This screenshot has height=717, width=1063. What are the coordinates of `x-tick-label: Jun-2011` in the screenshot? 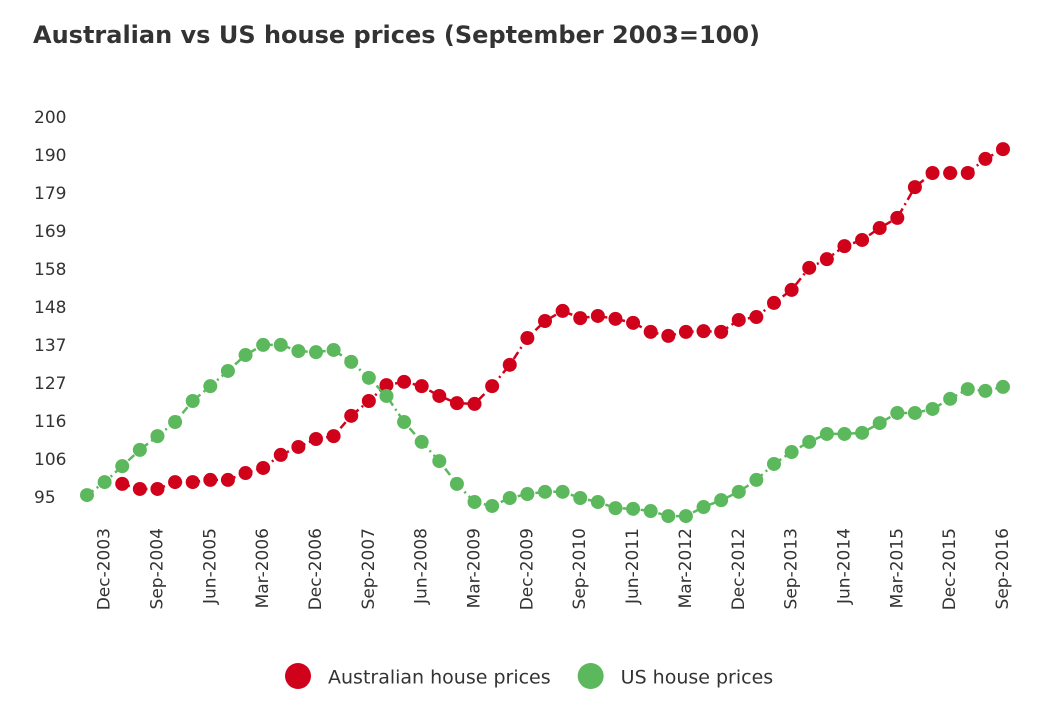 It's located at (633, 566).